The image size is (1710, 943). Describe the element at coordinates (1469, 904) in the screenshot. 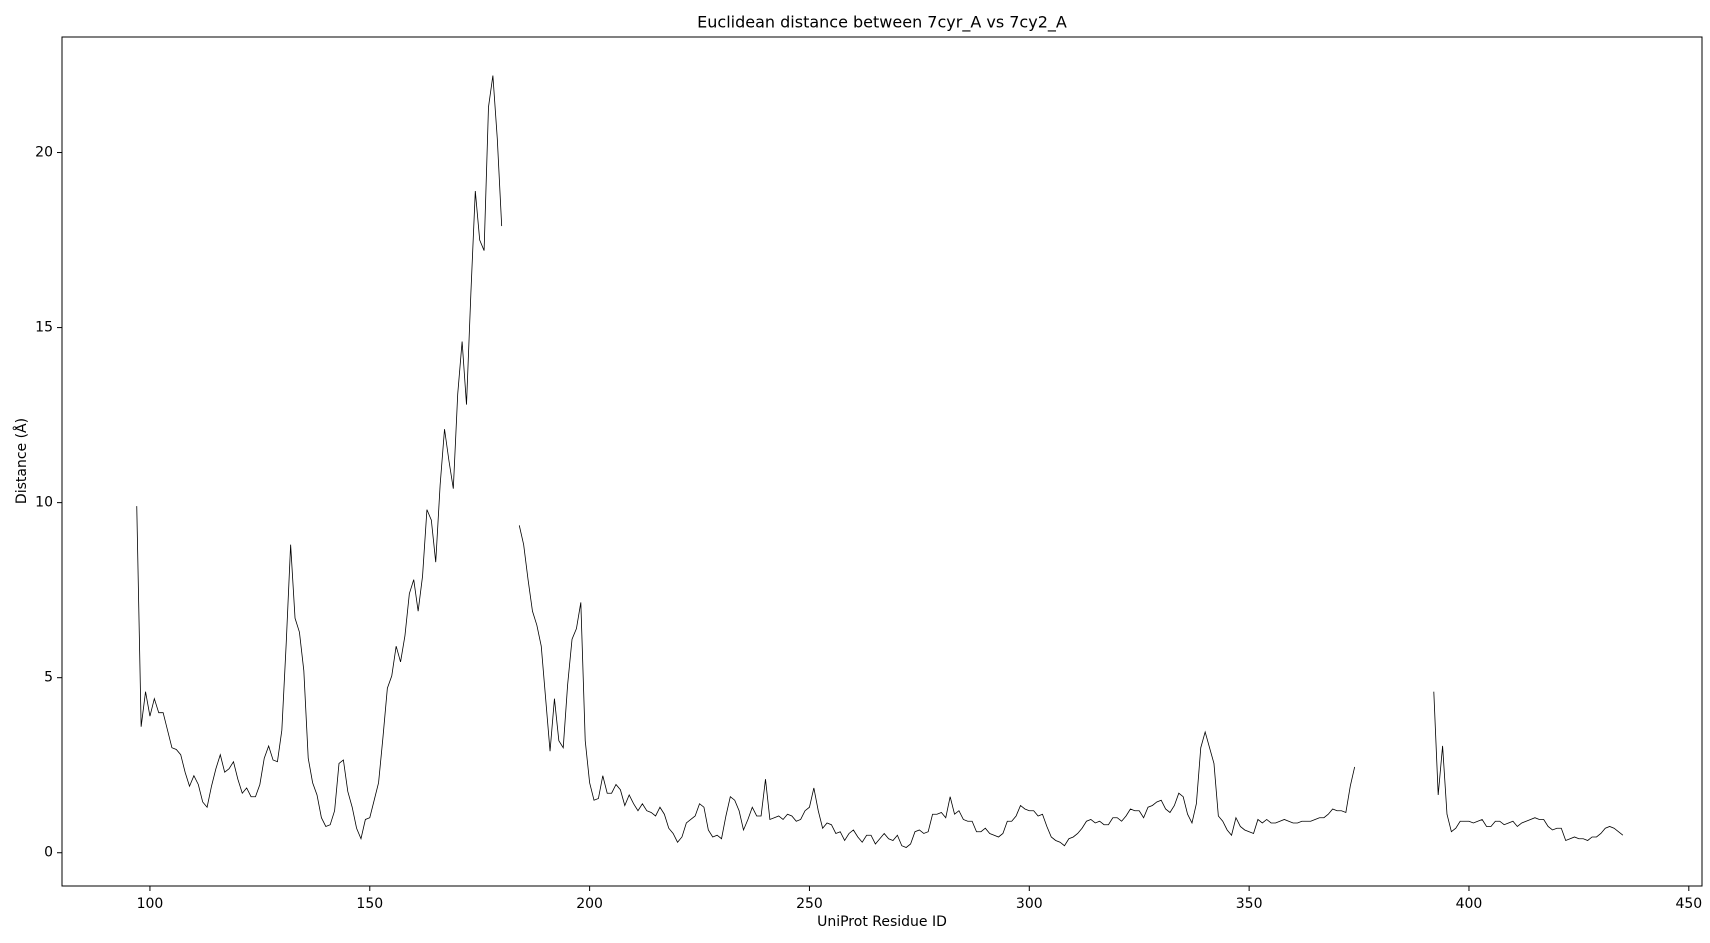

I see `x-tick-label: 400` at that location.